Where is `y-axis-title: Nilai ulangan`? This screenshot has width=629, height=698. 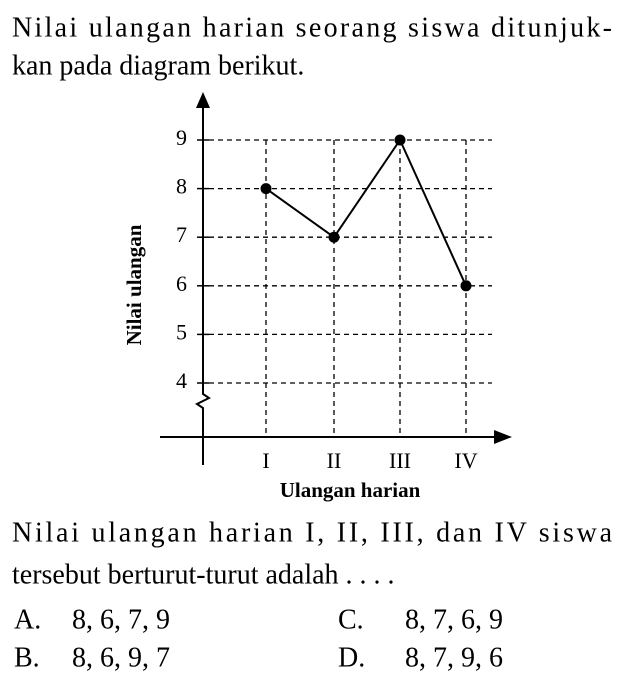
y-axis-title: Nilai ulangan is located at coordinates (134, 284).